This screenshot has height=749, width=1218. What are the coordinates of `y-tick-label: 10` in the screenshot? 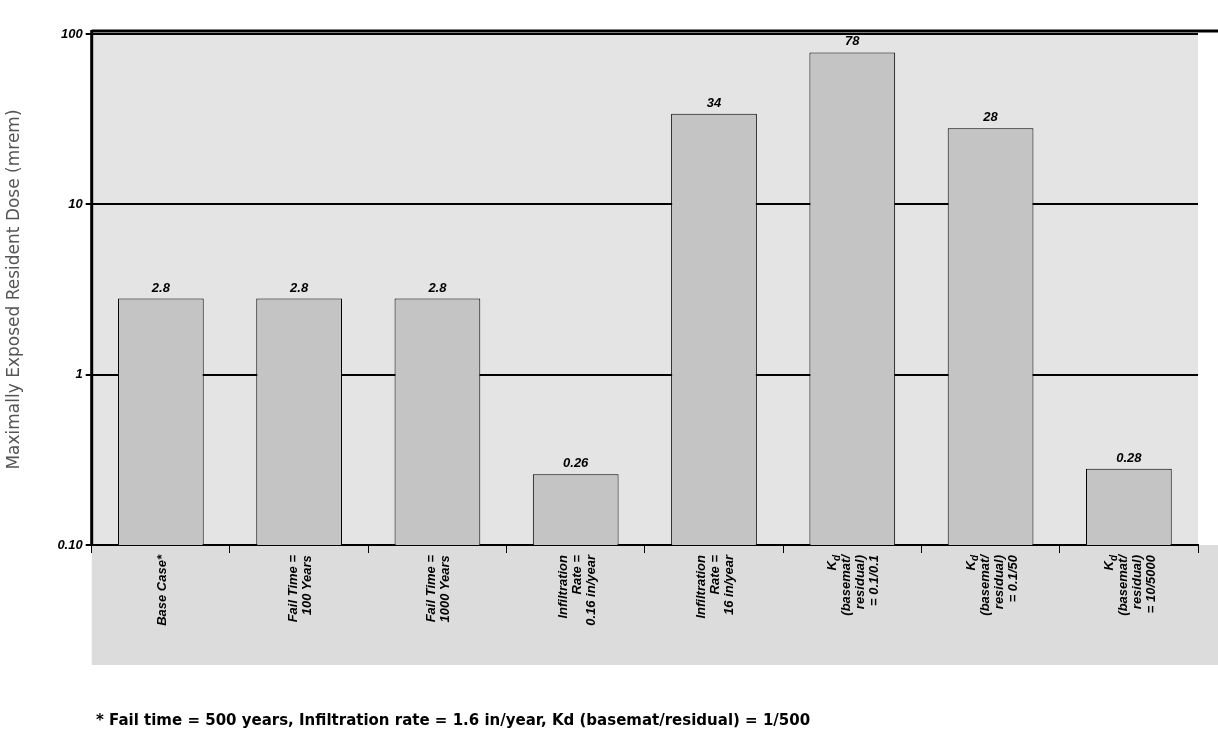 It's located at (76, 203).